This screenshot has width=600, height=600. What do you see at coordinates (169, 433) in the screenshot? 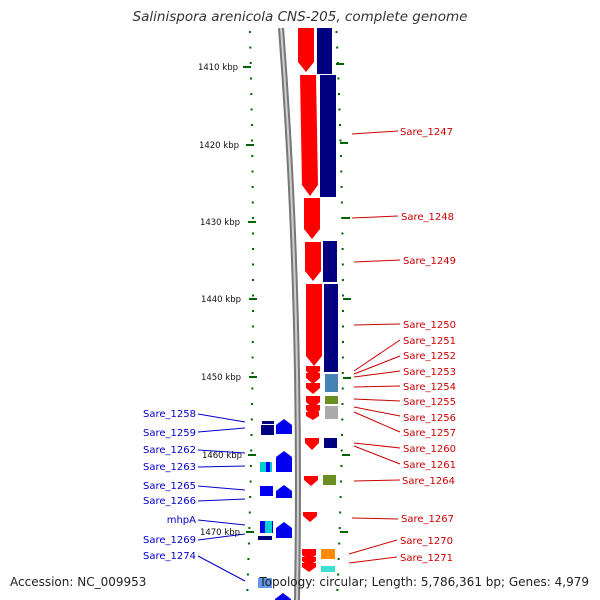
I see `gene-label: Sare_1259` at bounding box center [169, 433].